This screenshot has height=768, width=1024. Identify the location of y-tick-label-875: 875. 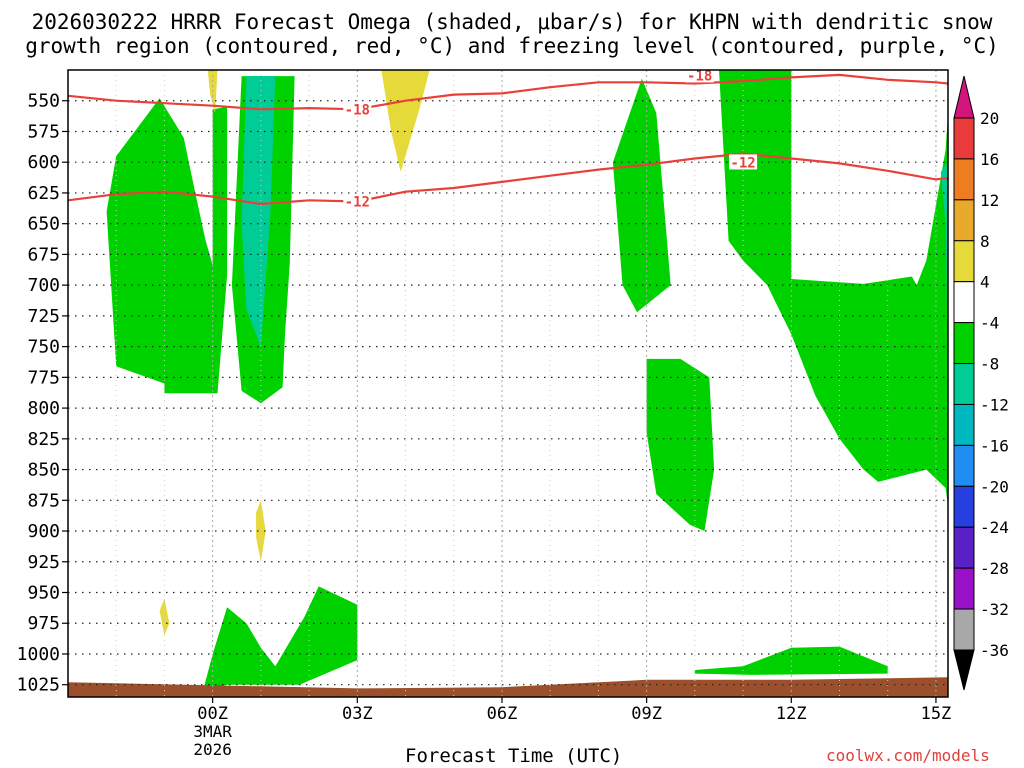
(43, 500).